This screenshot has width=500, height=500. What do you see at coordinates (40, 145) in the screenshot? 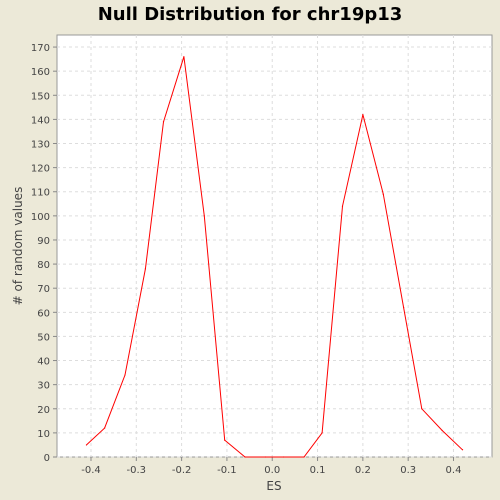
I see `y-tick-label: 130` at bounding box center [40, 145].